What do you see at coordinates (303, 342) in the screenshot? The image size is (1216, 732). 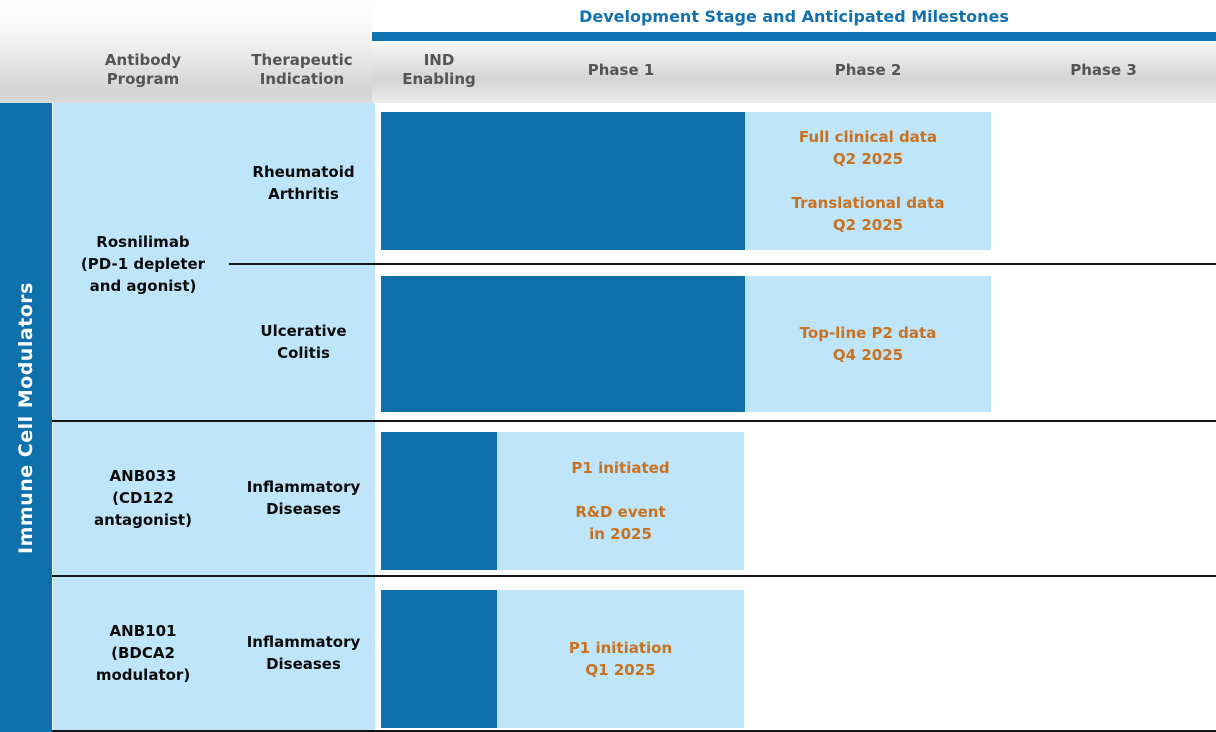 I see `indication-label-ulcerative-colitis: Ulcerative Colitis` at bounding box center [303, 342].